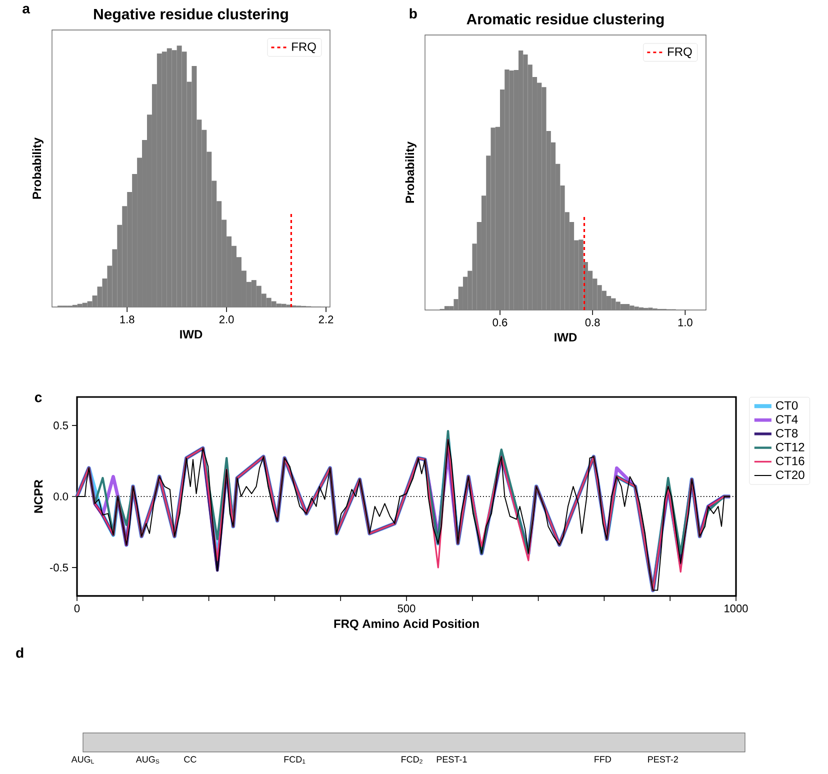 This screenshot has height=774, width=828. Describe the element at coordinates (685, 322) in the screenshot. I see `x-tick-label: 1.0` at that location.